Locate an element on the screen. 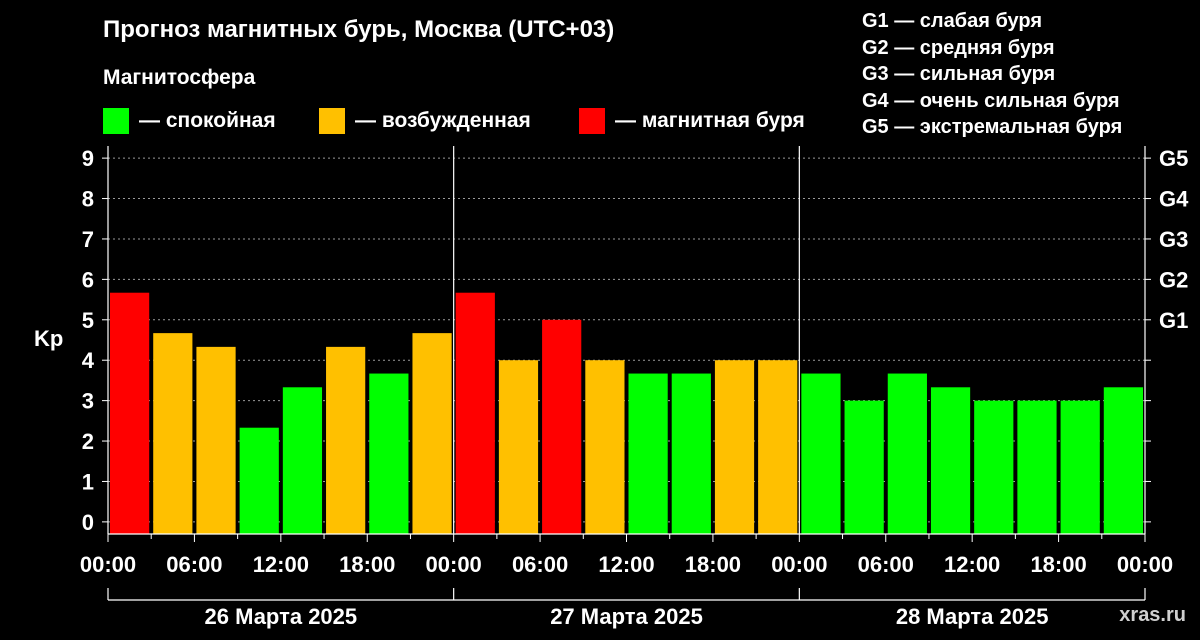 The width and height of the screenshot is (1200, 640). y-tick-label: 8 is located at coordinates (88, 199).